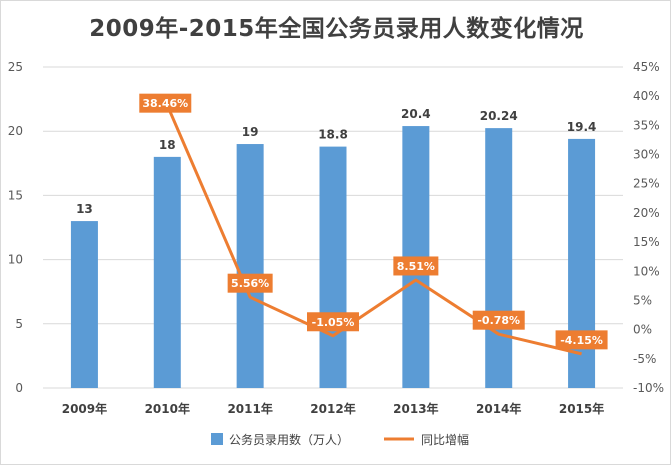 This screenshot has width=671, height=466. What do you see at coordinates (646, 67) in the screenshot?
I see `y-right-tick-11: 45%` at bounding box center [646, 67].